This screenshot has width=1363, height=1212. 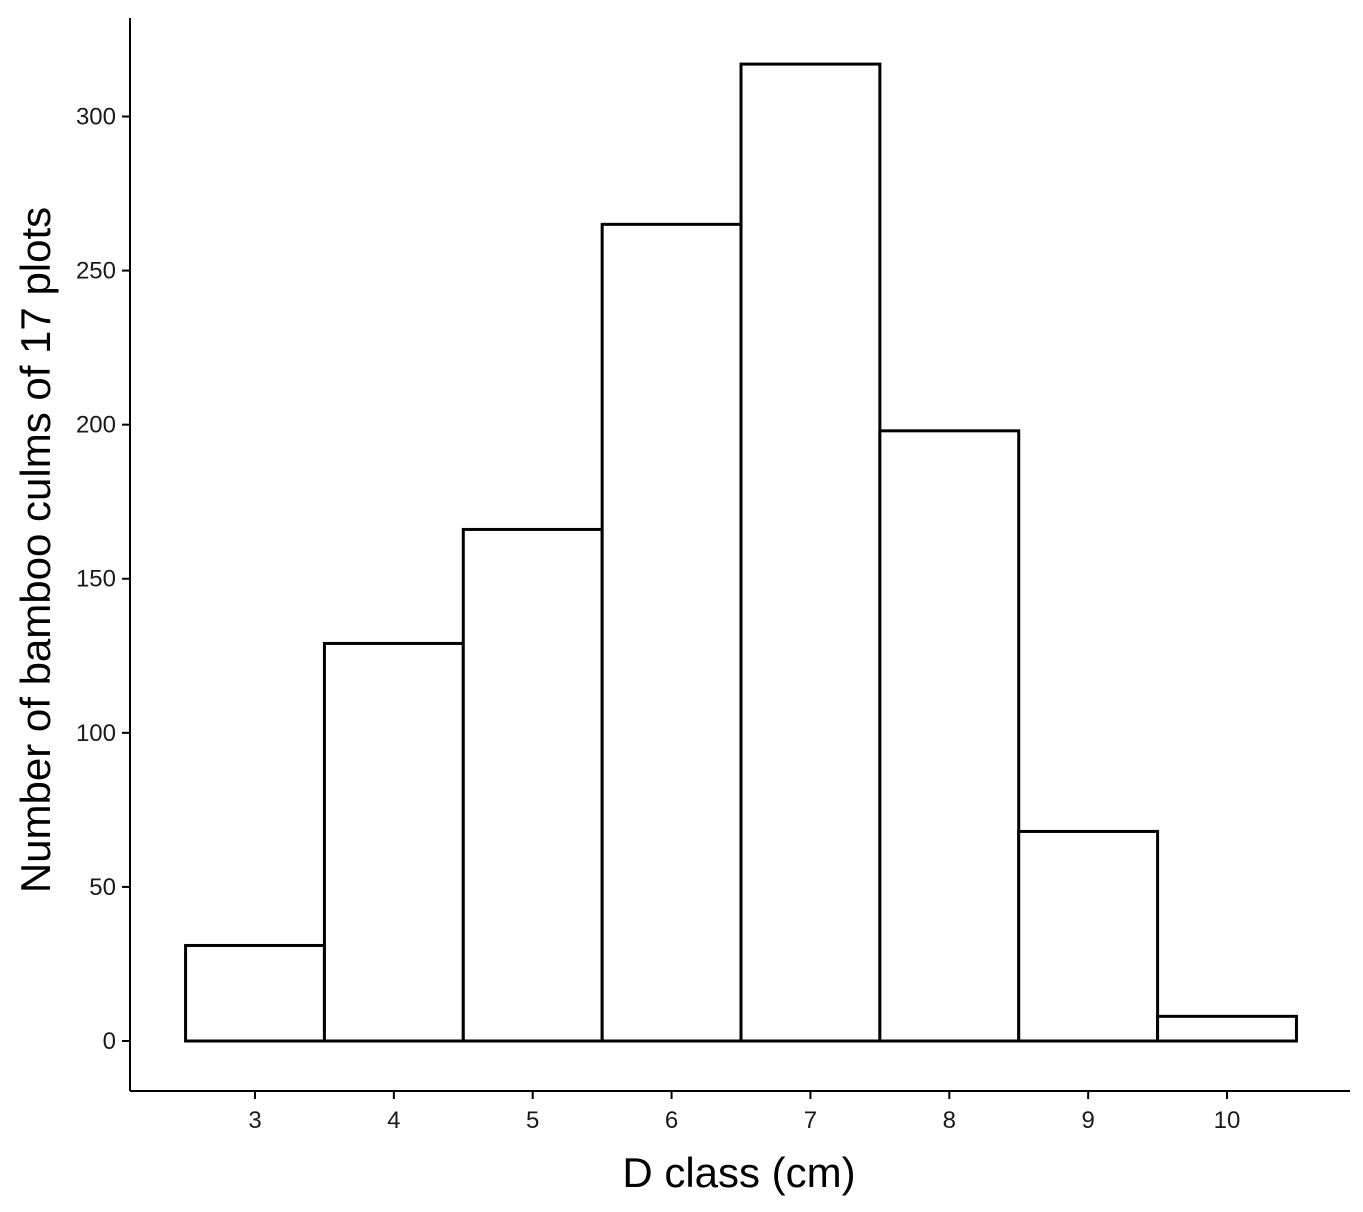 I want to click on x-axis-title: D class (cm), so click(x=738, y=1172).